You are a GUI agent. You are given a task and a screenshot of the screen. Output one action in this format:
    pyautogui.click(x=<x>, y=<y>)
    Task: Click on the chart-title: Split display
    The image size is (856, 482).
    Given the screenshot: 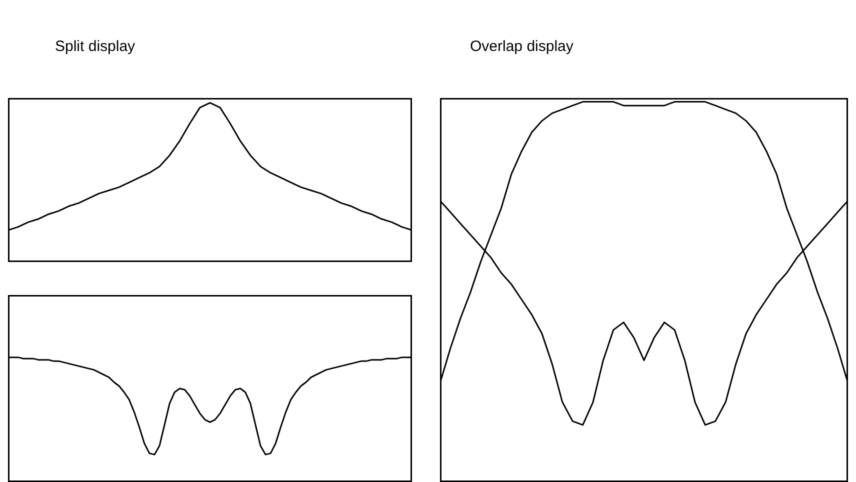 What is the action you would take?
    pyautogui.click(x=95, y=46)
    